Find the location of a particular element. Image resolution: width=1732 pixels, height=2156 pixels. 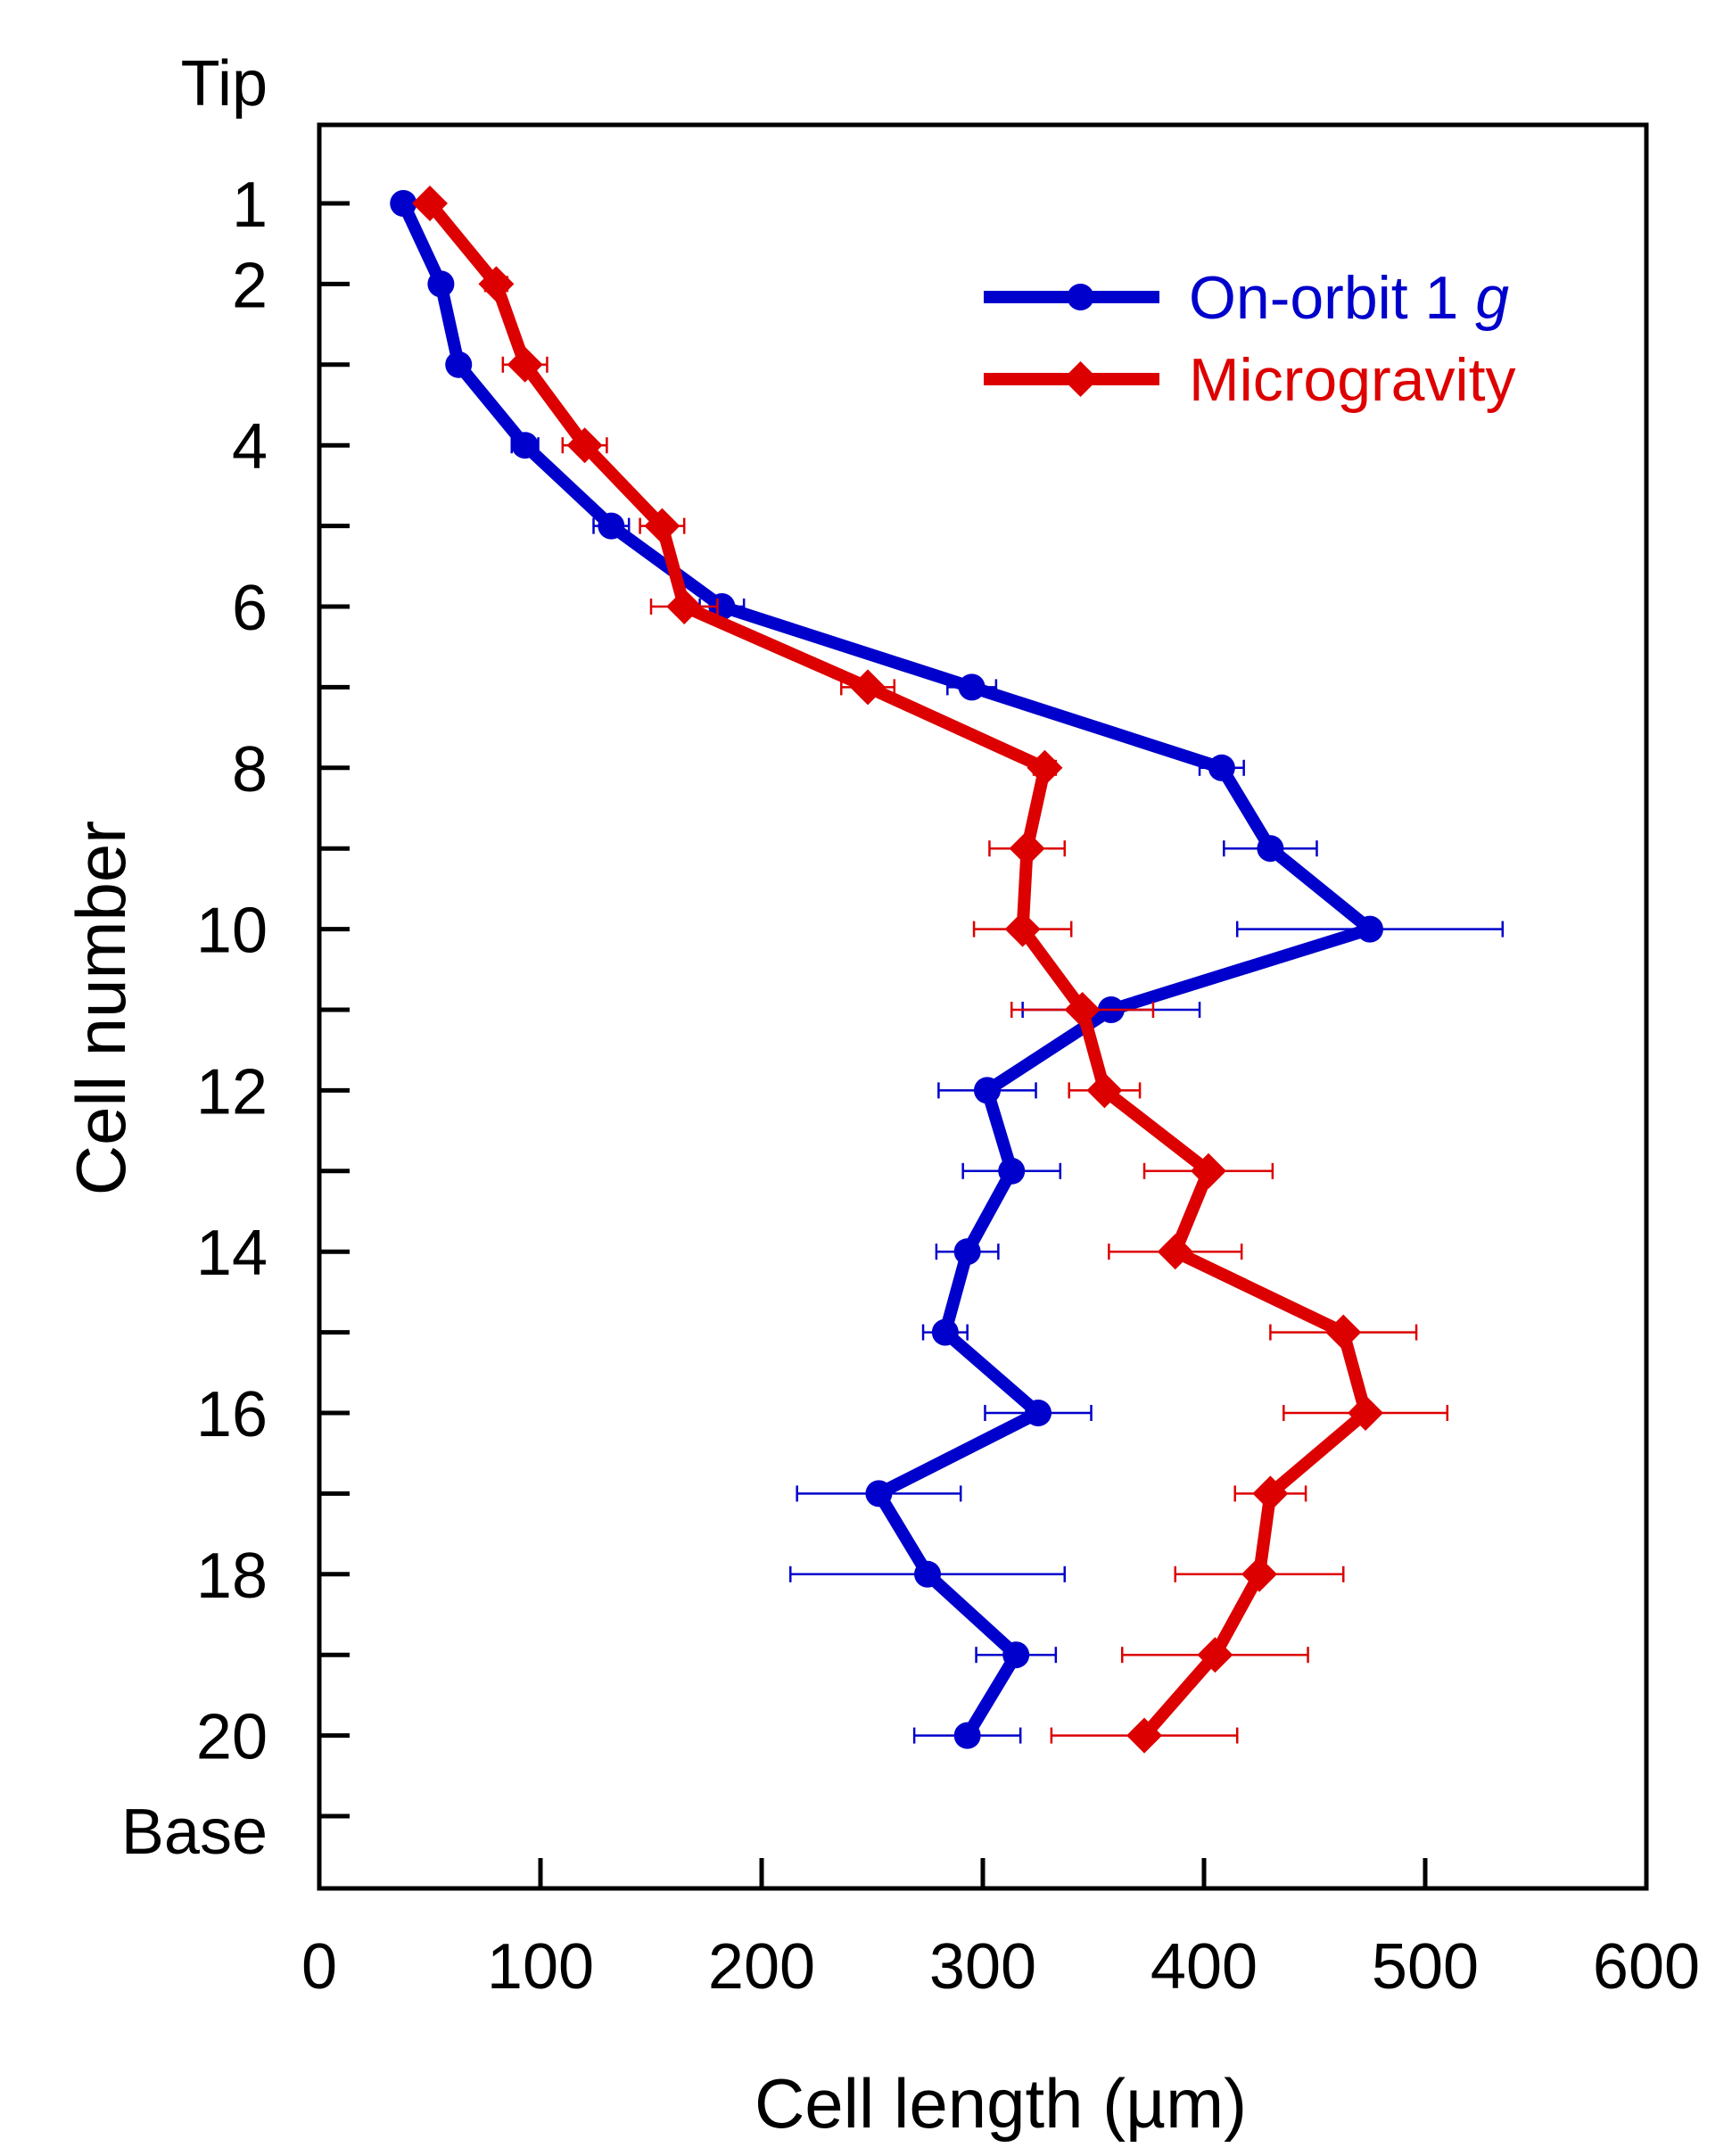

legend: On-orbit 1 g Microgravity is located at coordinates (1250, 339).